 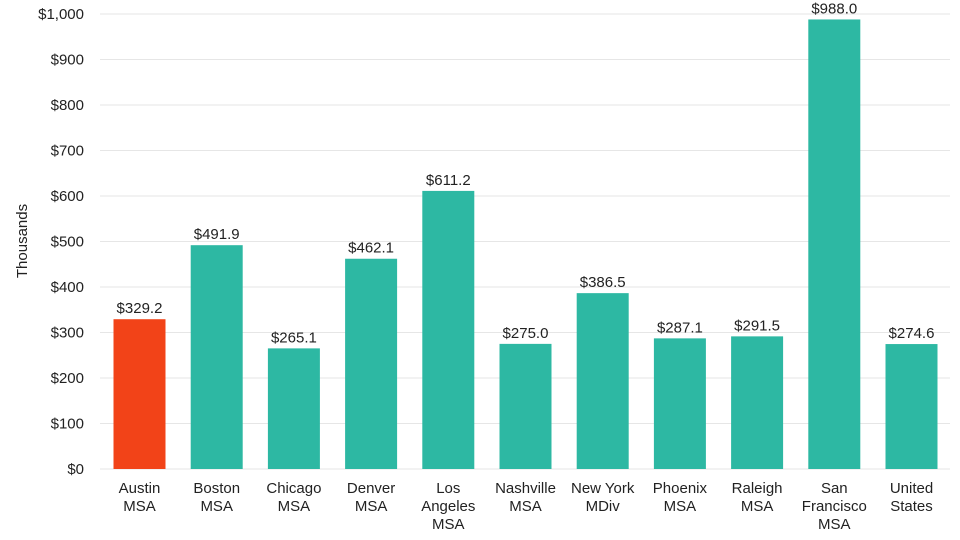 I want to click on y-tick-label: $1,000, so click(x=61, y=14).